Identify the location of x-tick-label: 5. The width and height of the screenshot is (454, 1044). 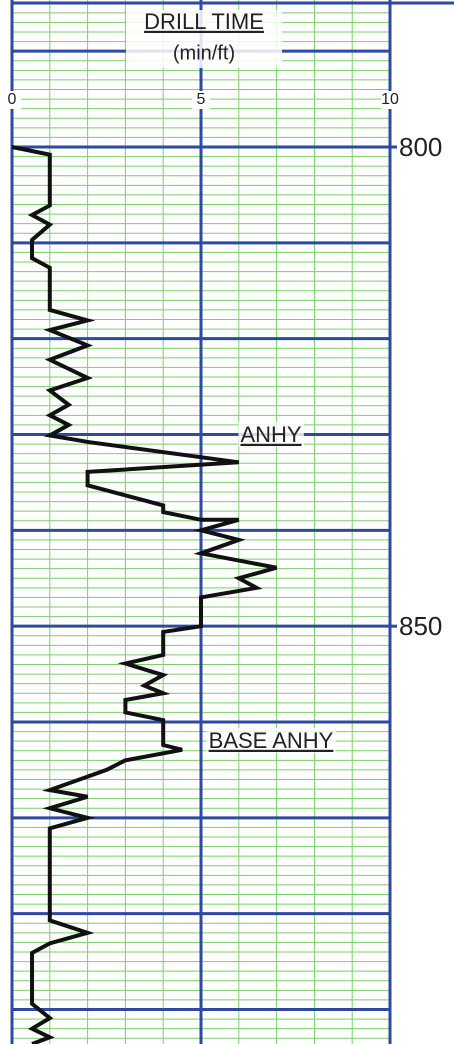
(201, 99).